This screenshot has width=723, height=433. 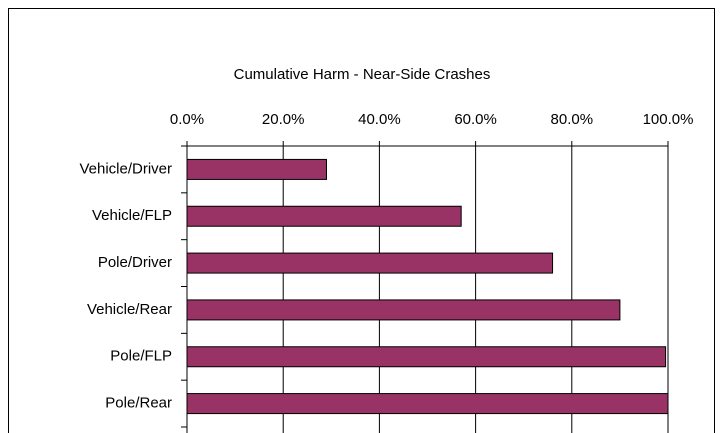 I want to click on y-tick-label: Vehicle/Rear, so click(x=129, y=309).